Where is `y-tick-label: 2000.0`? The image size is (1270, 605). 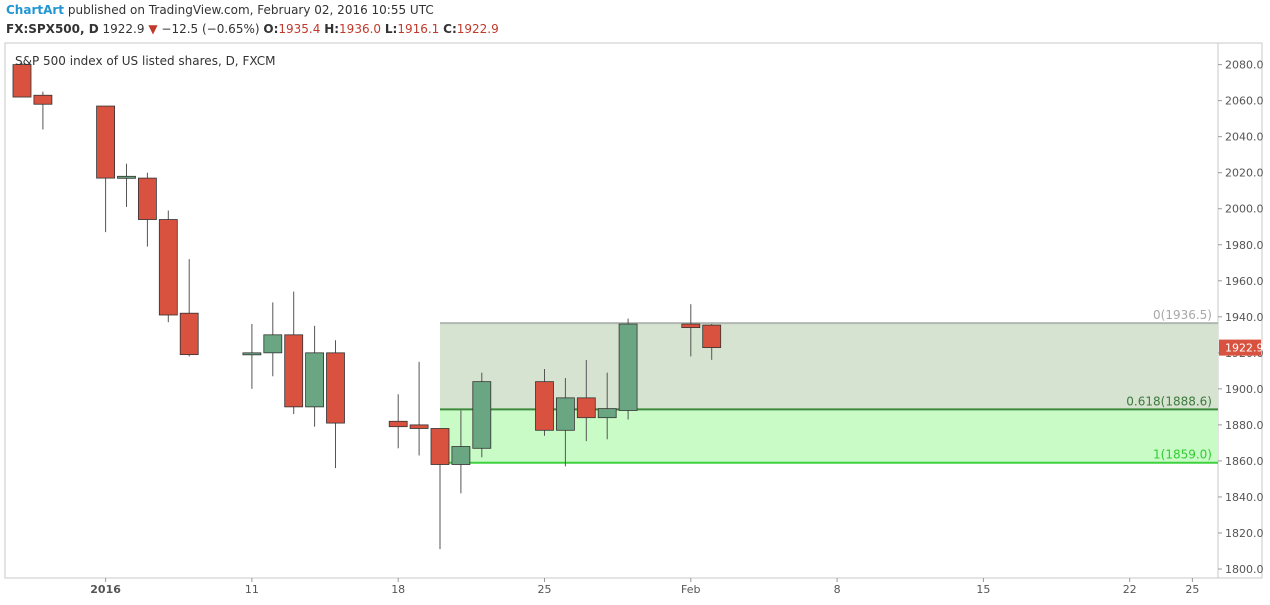
y-tick-label: 2000.0 is located at coordinates (1244, 209).